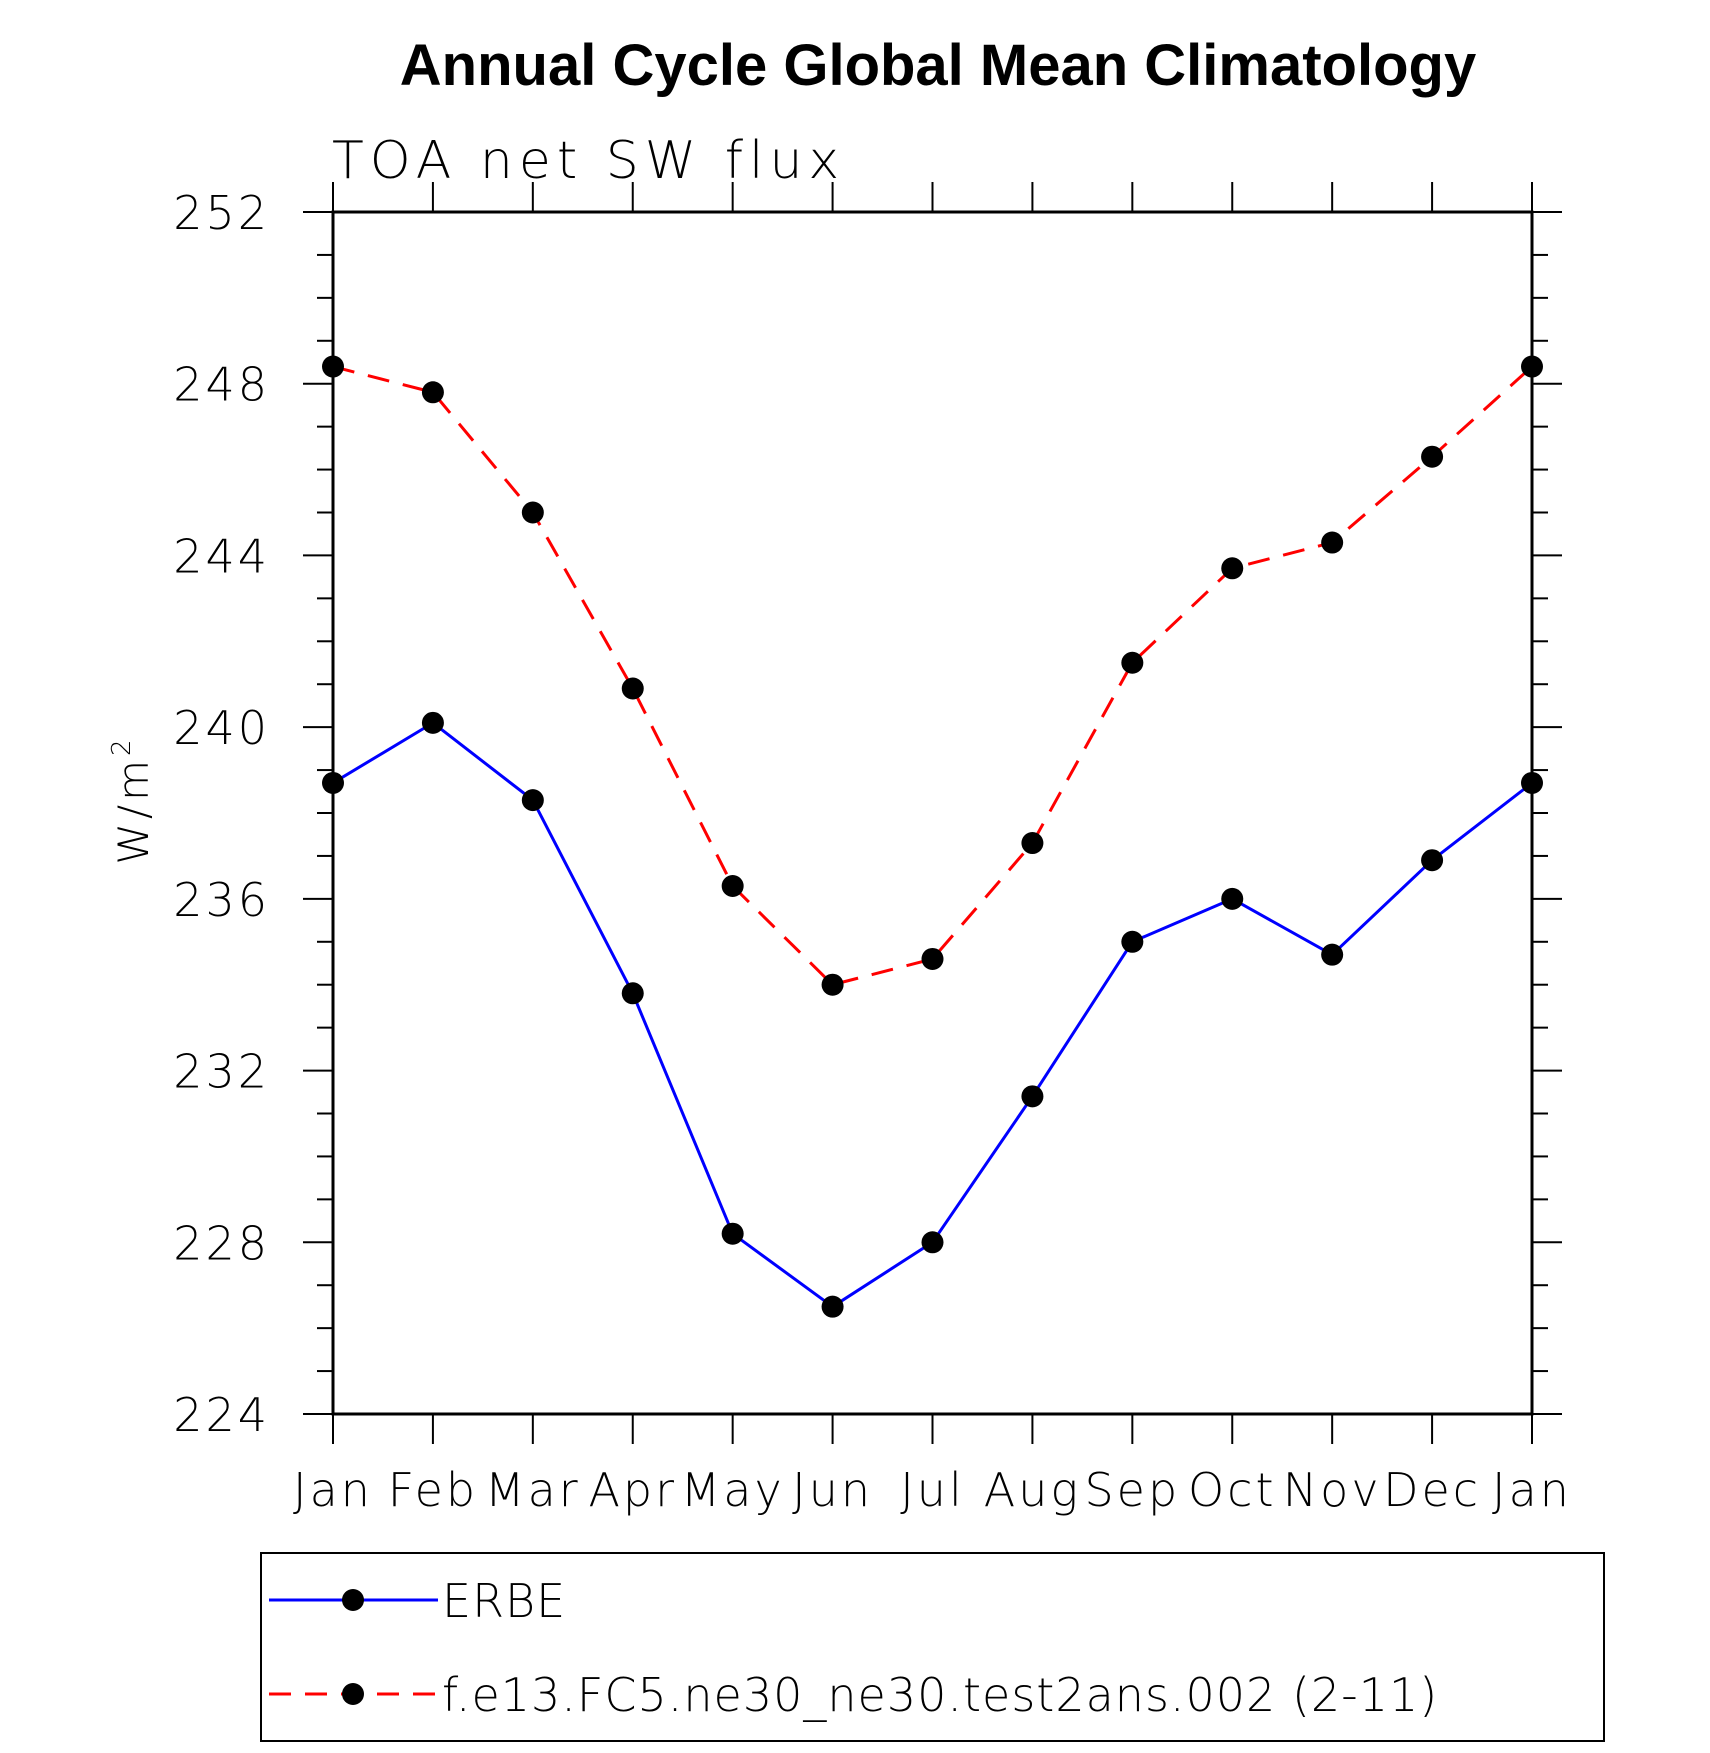 The width and height of the screenshot is (1710, 1753). Describe the element at coordinates (938, 65) in the screenshot. I see `chart-title: Annual Cycle Global Mean Climatology` at that location.